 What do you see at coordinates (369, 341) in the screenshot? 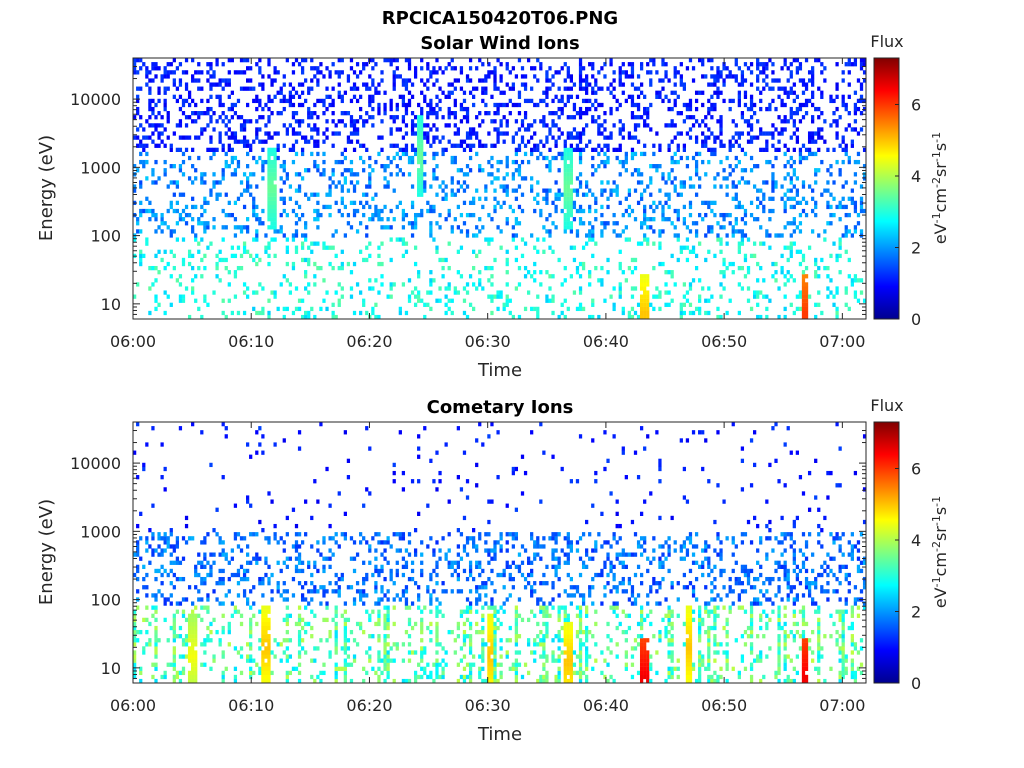
I see `x-tick-label: 06:20` at bounding box center [369, 341].